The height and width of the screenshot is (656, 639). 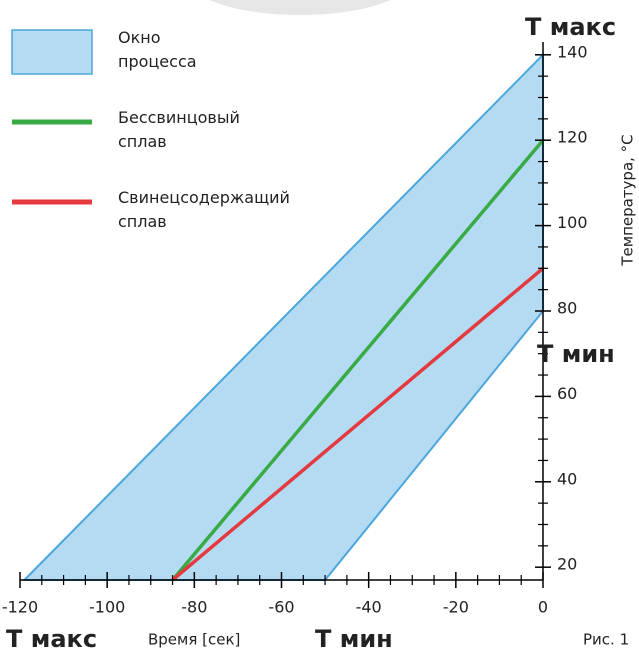 What do you see at coordinates (194, 607) in the screenshot?
I see `x-tick-label: -80` at bounding box center [194, 607].